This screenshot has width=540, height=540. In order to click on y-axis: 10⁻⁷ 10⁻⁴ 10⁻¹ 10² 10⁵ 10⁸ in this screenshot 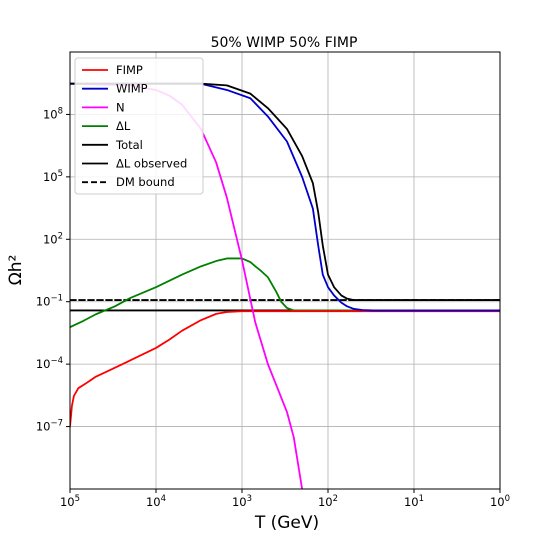, I will do `click(53, 270)`.